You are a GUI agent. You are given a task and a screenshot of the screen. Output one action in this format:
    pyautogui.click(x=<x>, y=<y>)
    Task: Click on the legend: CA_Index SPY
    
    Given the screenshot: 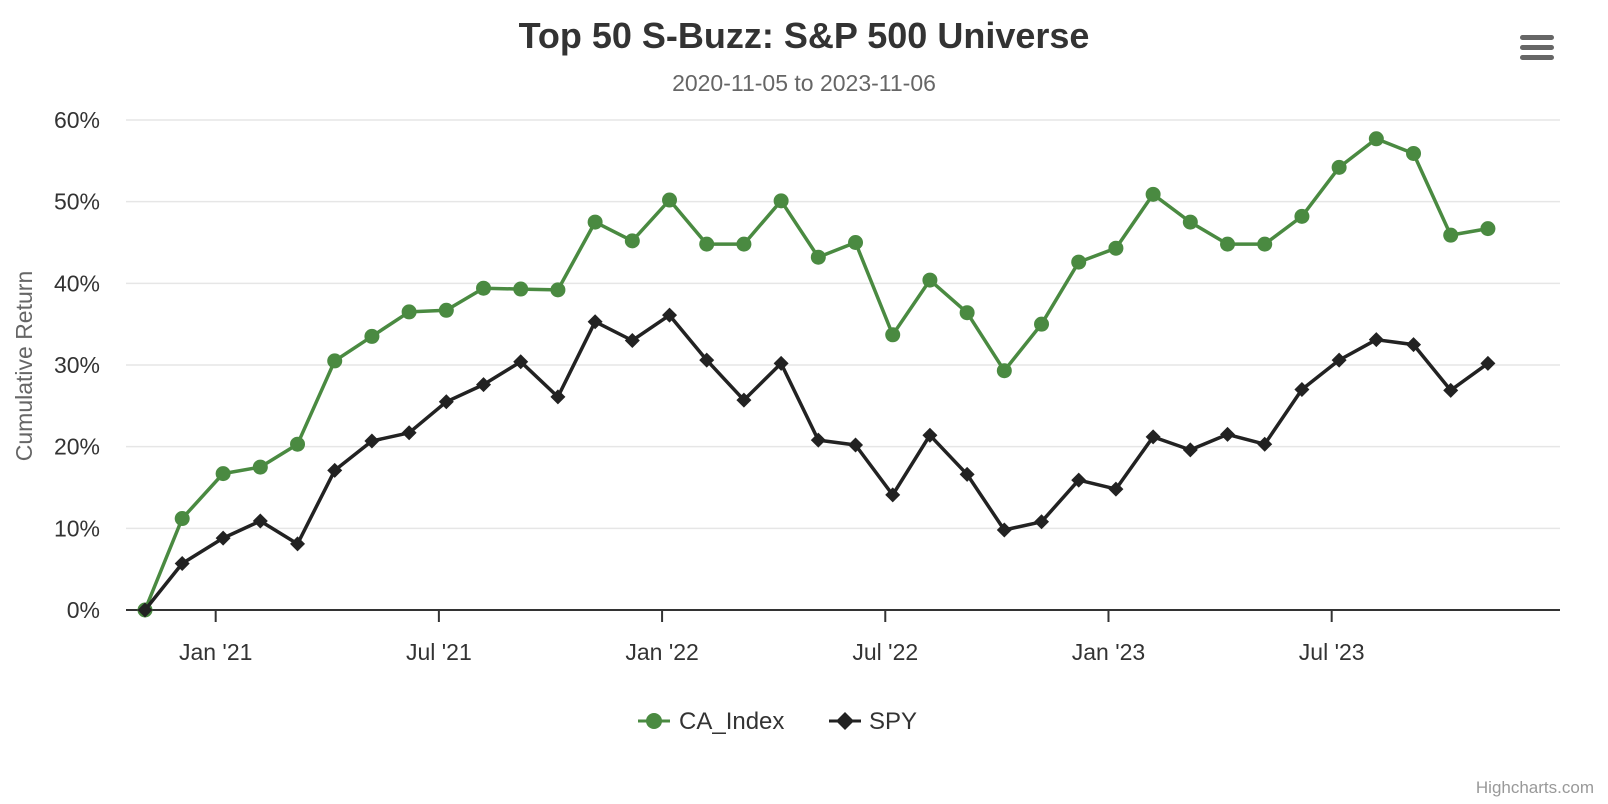 What is the action you would take?
    pyautogui.click(x=777, y=721)
    